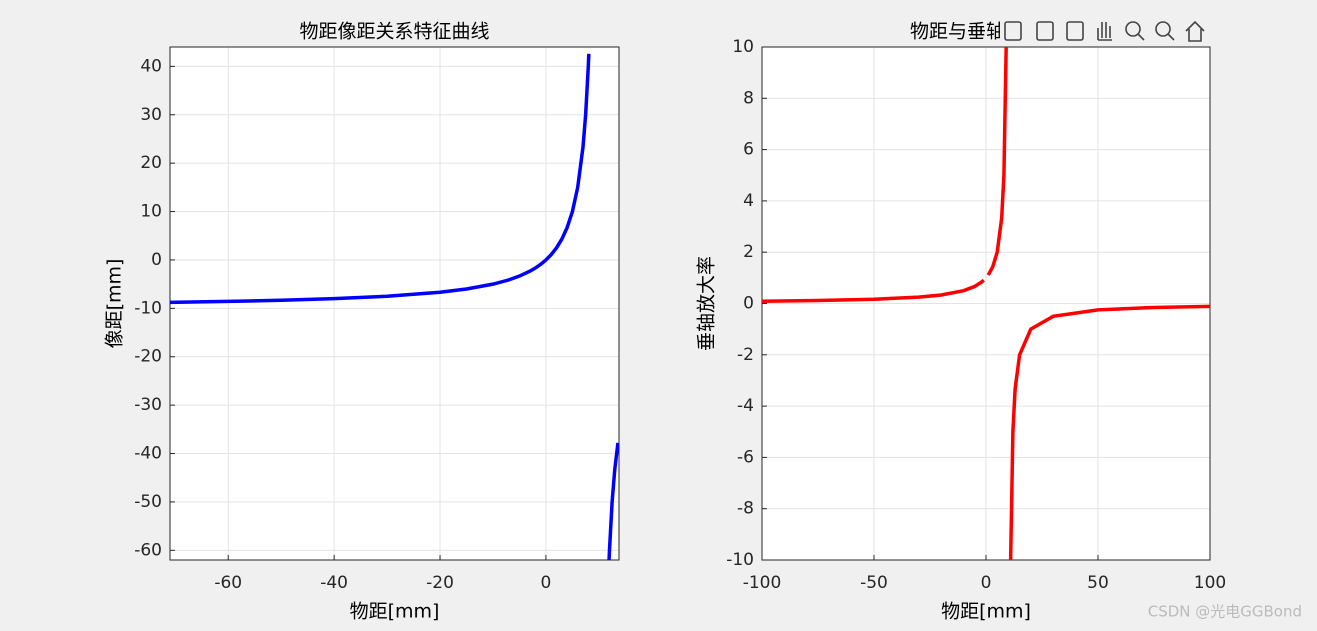 This screenshot has height=631, width=1317. I want to click on y-tick-label: -20, so click(148, 357).